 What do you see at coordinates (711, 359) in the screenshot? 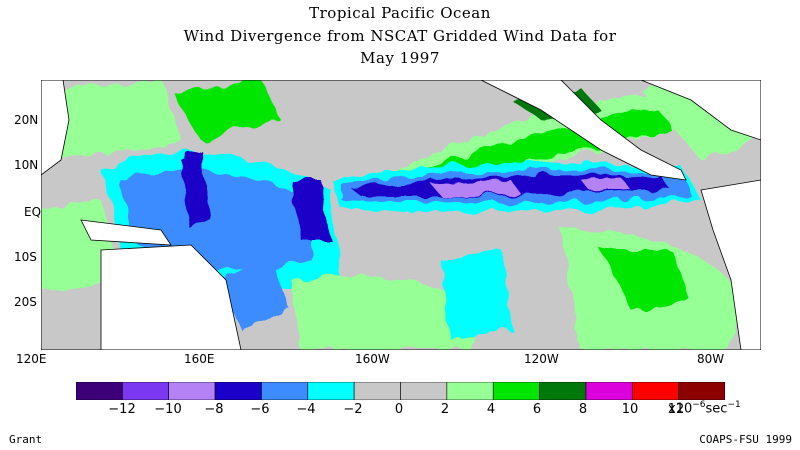
I see `lon-label-80w: 80W` at bounding box center [711, 359].